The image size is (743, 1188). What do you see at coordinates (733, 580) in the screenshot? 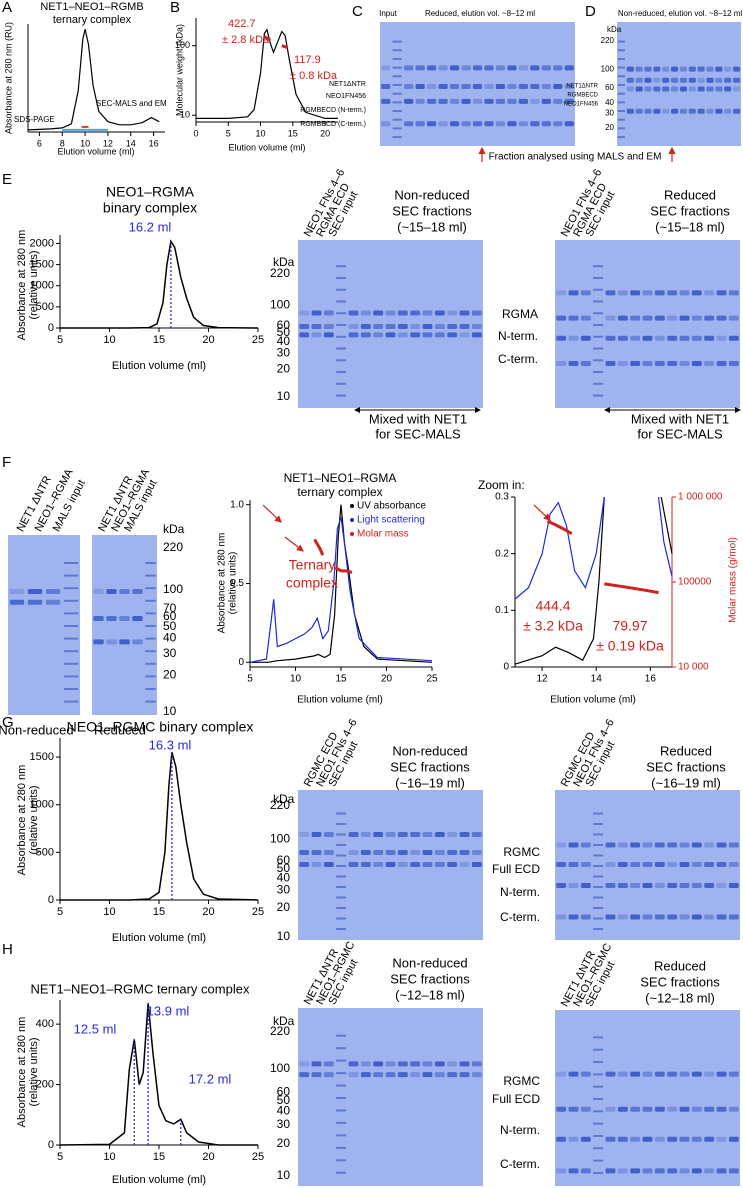
I see `y2-axis-label: Molar mass (g/mol)` at bounding box center [733, 580].